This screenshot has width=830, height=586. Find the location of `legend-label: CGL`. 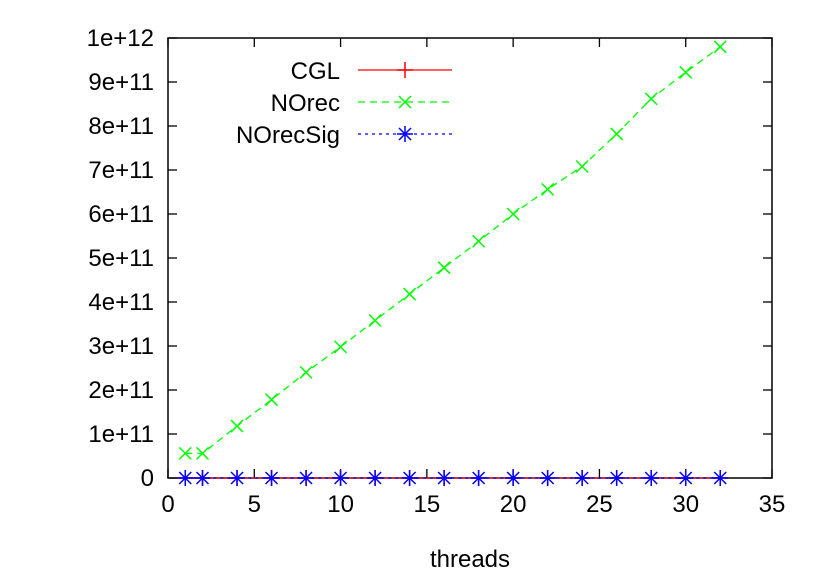

legend-label: CGL is located at coordinates (315, 71).